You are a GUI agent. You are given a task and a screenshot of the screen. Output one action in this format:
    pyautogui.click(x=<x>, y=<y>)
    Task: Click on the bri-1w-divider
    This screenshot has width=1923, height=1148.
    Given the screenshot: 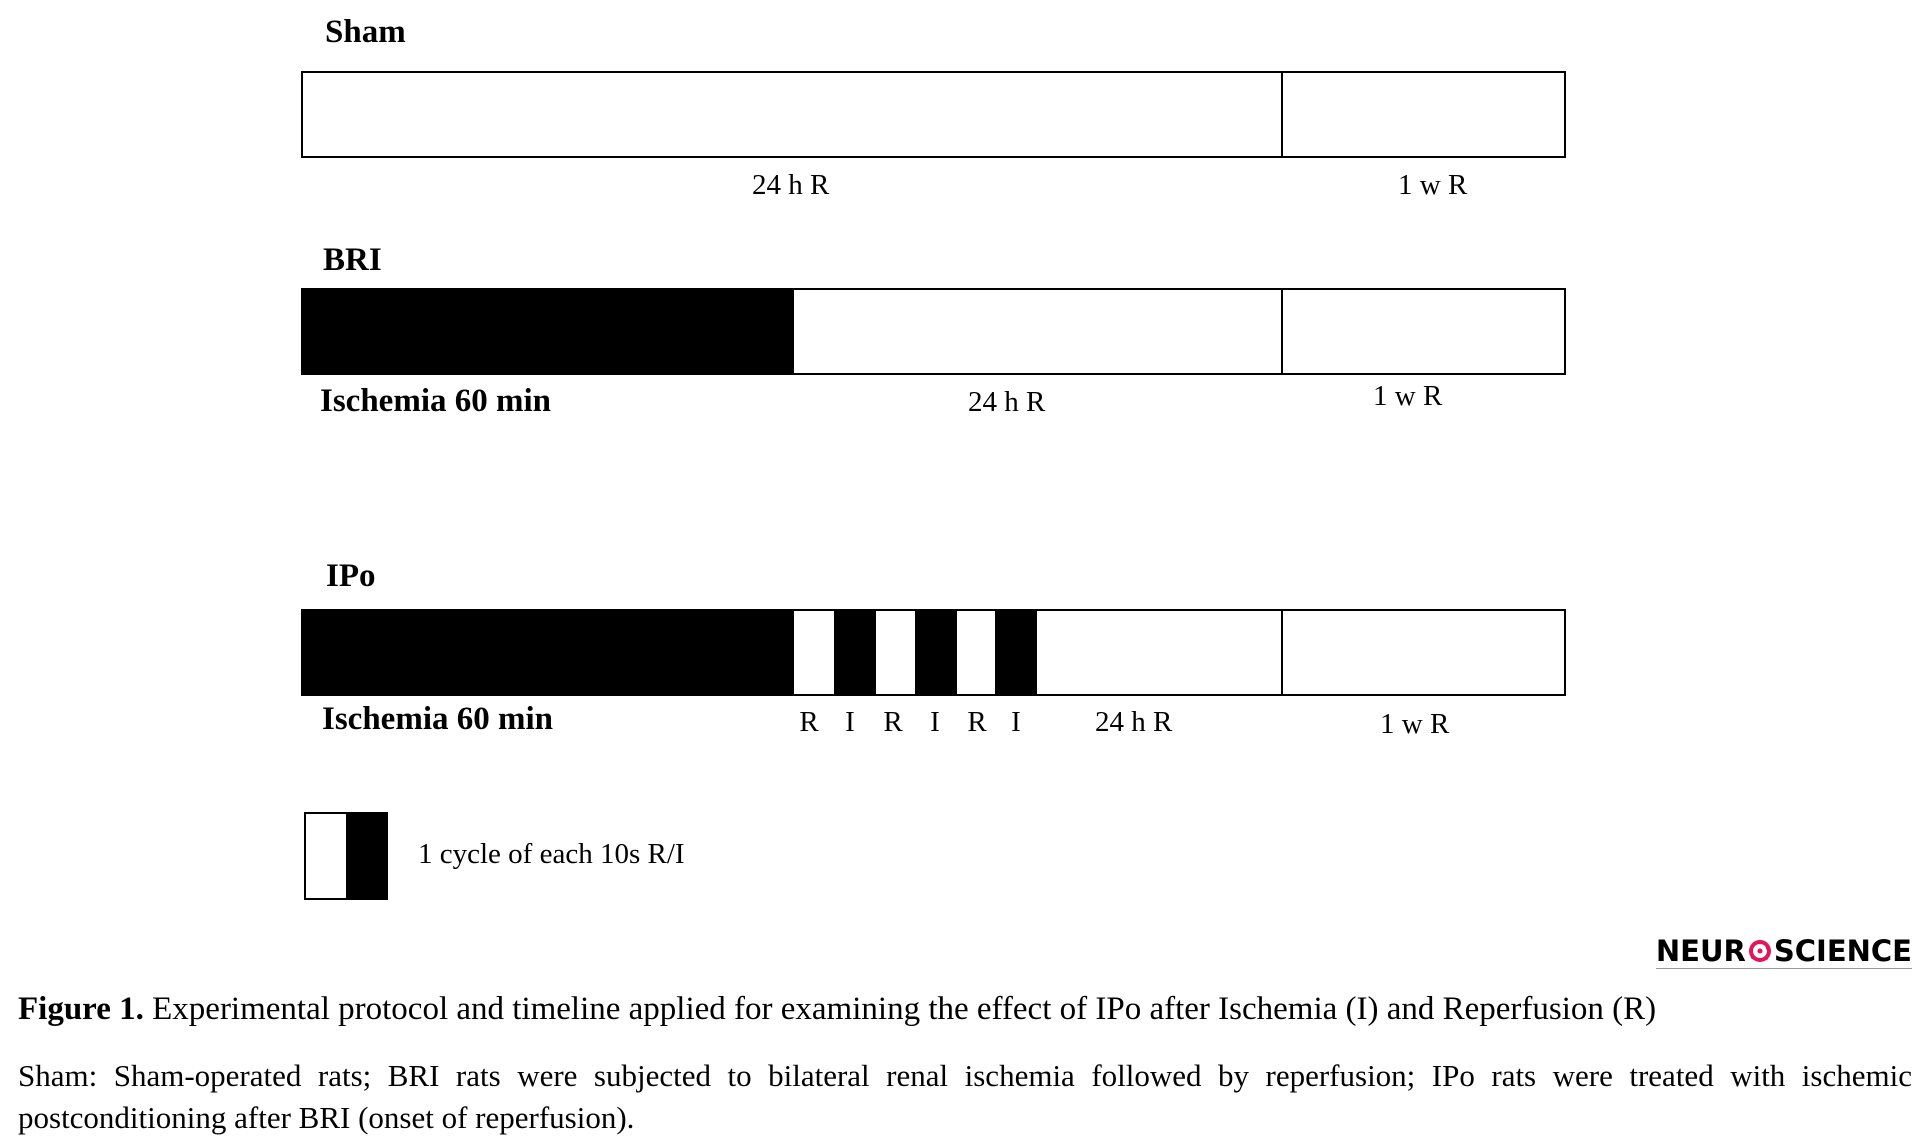 What is the action you would take?
    pyautogui.click(x=1282, y=331)
    